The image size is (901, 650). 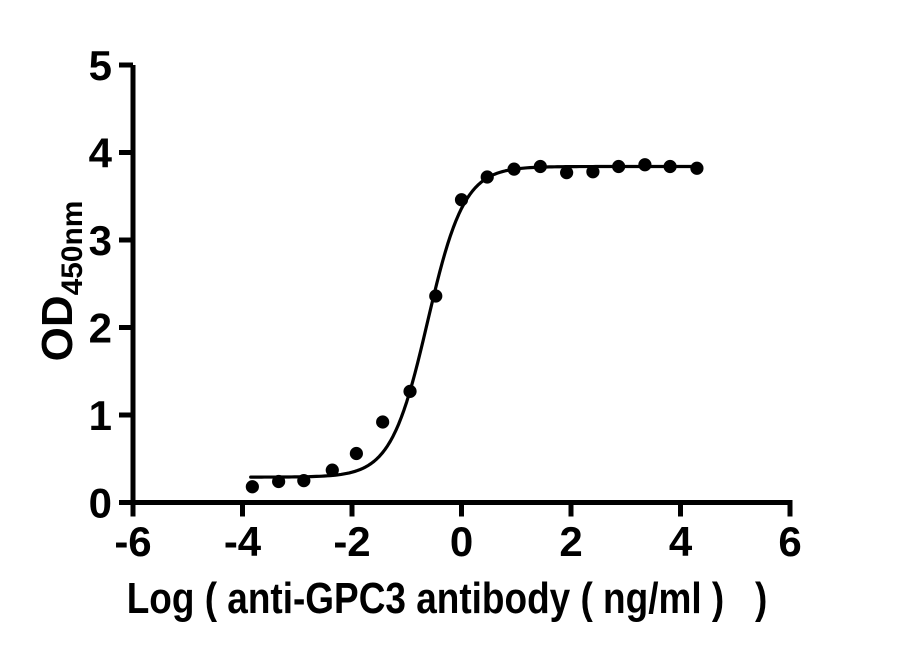 What do you see at coordinates (100, 328) in the screenshot?
I see `y-tick-label: 2` at bounding box center [100, 328].